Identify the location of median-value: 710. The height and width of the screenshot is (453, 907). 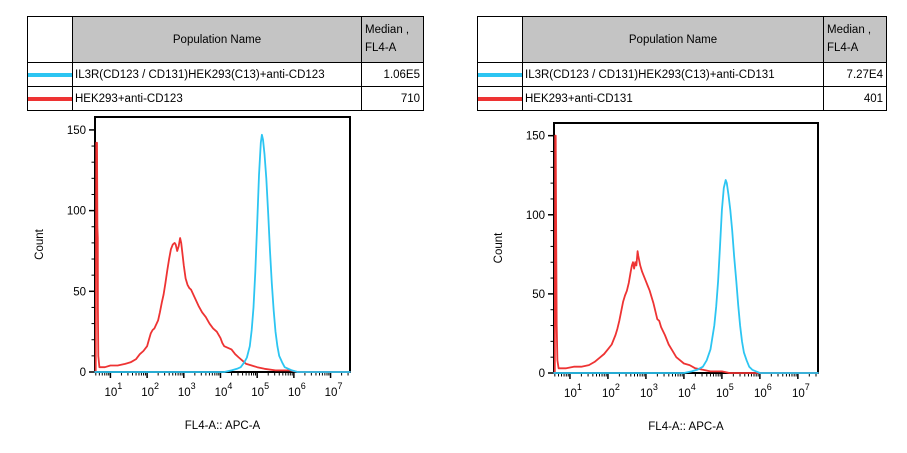
(392, 98).